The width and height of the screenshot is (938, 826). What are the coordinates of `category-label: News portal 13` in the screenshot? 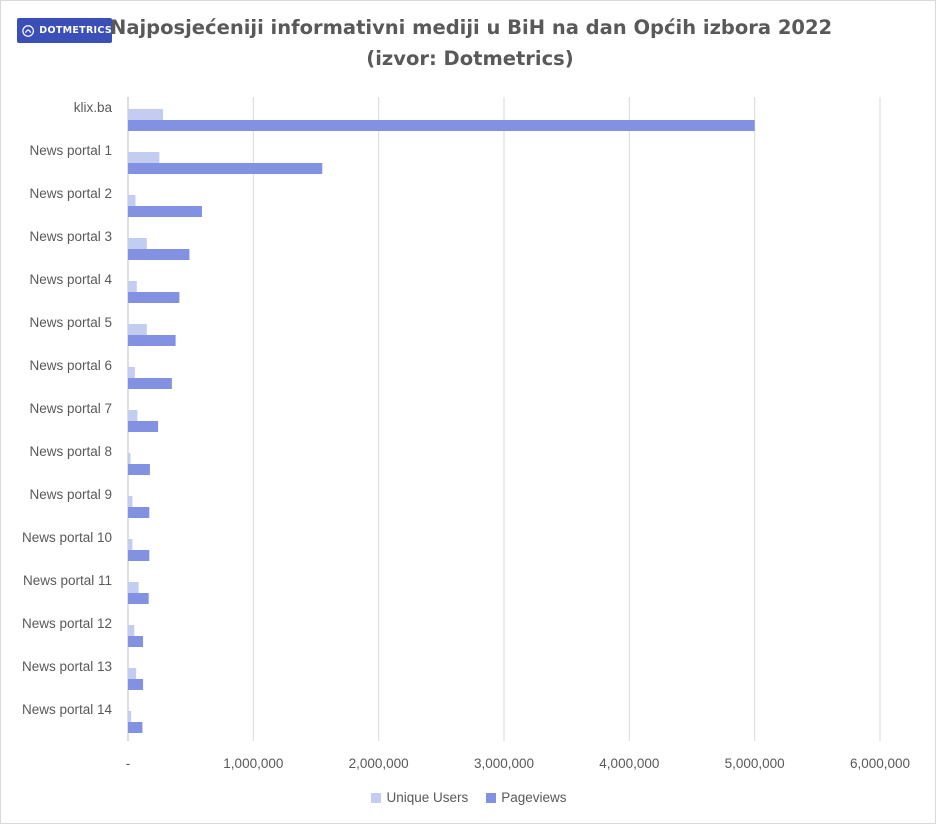 It's located at (67, 666).